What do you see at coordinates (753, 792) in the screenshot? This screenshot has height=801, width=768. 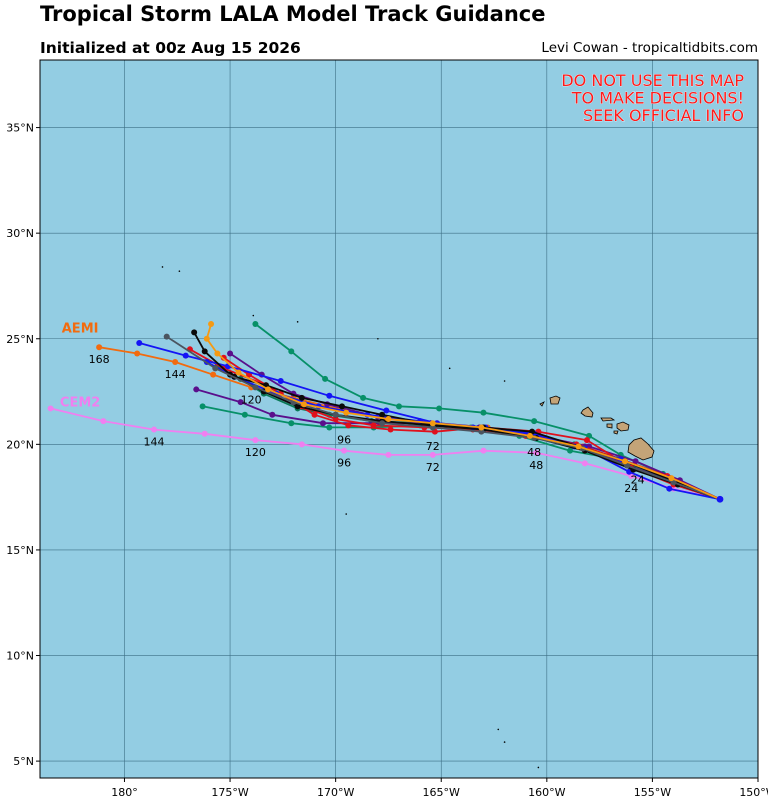 I see `lon-tick-label: 150°W` at bounding box center [753, 792].